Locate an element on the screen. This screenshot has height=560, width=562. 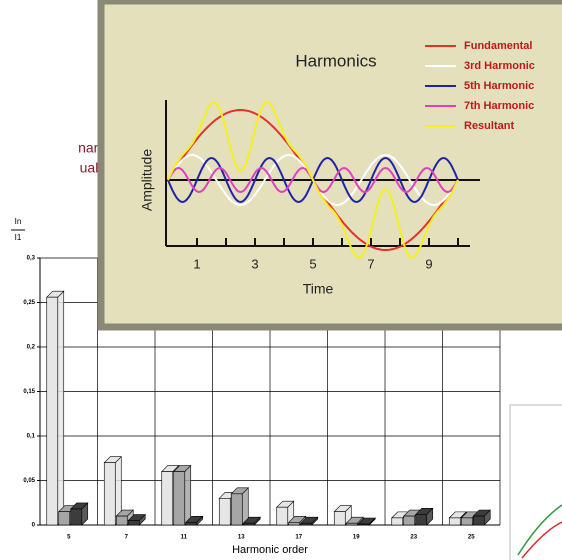
y-tick-label: 0,1 is located at coordinates (31, 437).